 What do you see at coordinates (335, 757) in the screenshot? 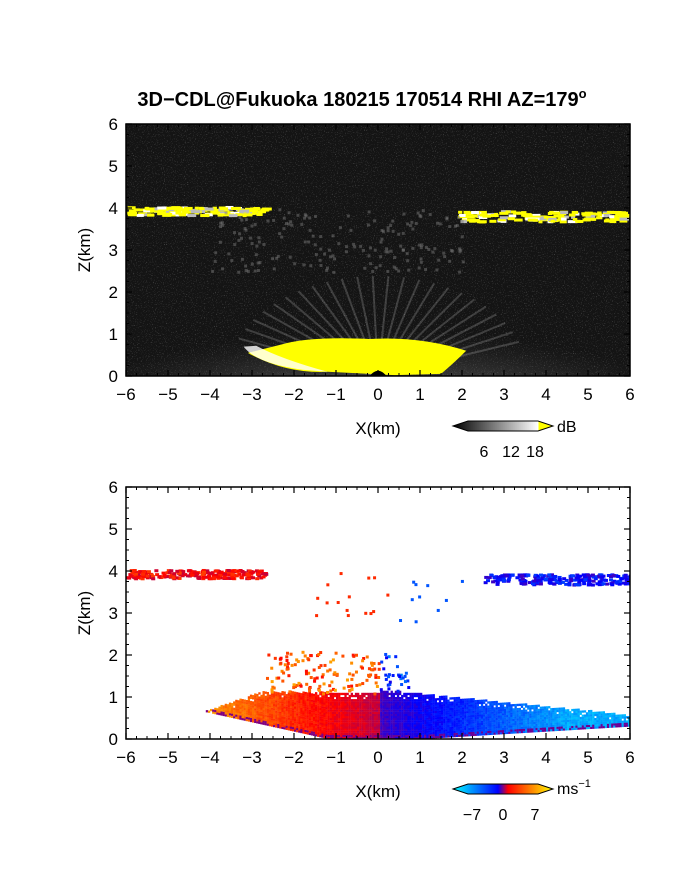
I see `x-tick-label: −1` at bounding box center [335, 757].